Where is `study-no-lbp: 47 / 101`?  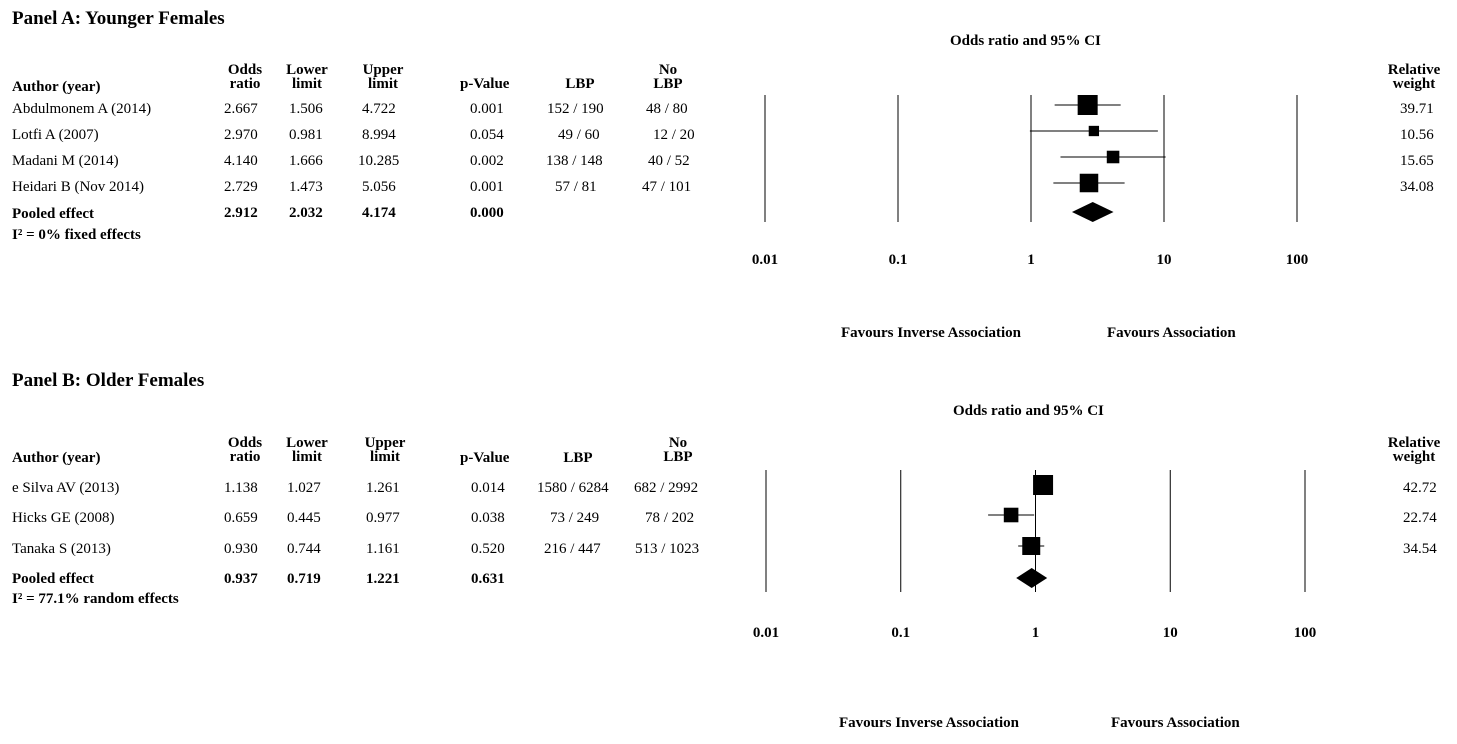 study-no-lbp: 47 / 101 is located at coordinates (667, 187).